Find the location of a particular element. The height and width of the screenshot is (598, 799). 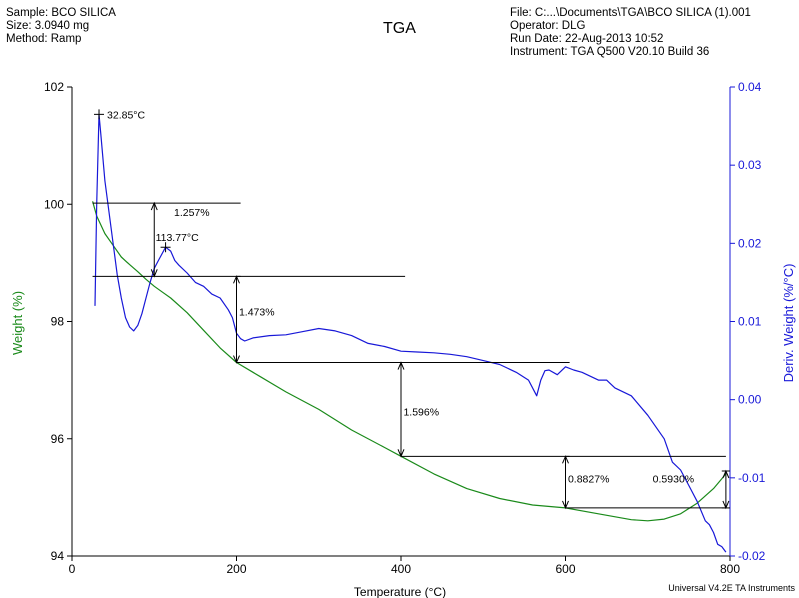

step-label: 0.8827% is located at coordinates (588, 480).